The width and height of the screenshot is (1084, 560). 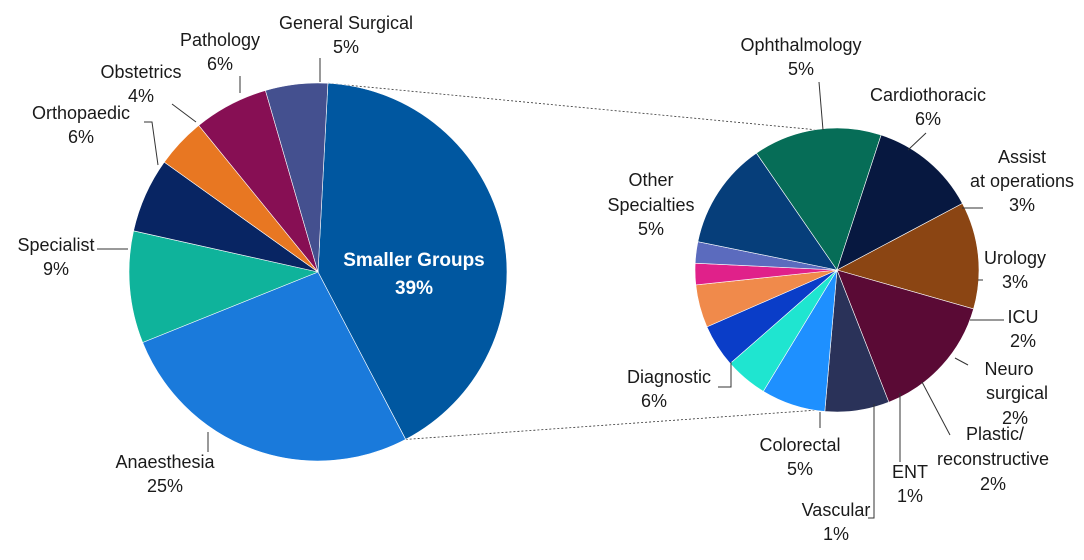 I want to click on secondary-label-ophthalmology: Ophthalmology, so click(x=800, y=45).